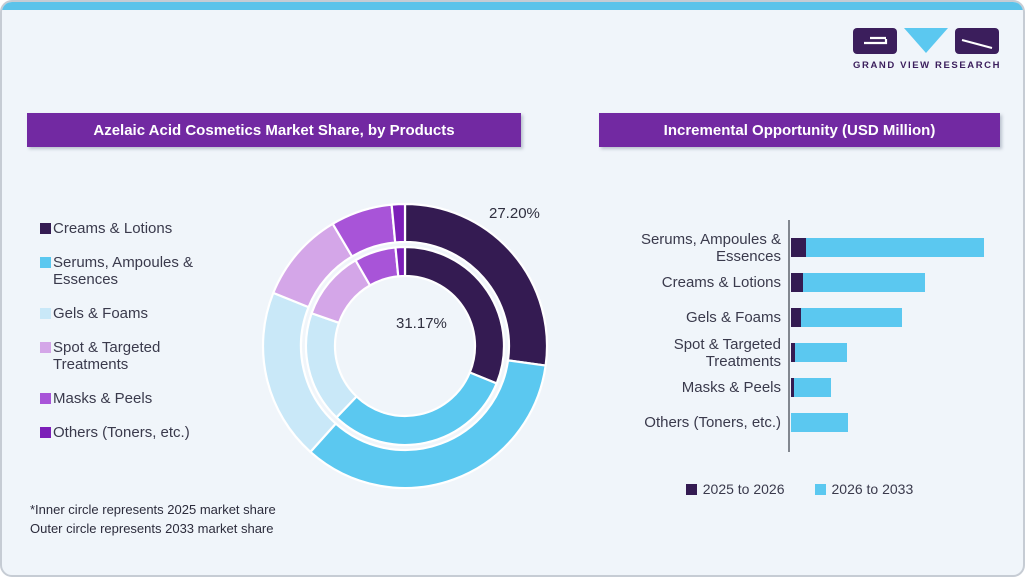 Image resolution: width=1025 pixels, height=577 pixels. I want to click on legend-label: Spot & Targeted Treatments, so click(107, 356).